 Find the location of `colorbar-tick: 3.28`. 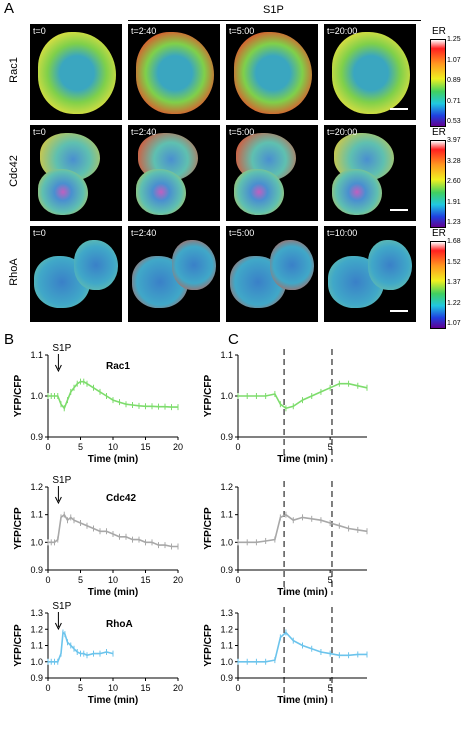

colorbar-tick: 3.28 is located at coordinates (454, 161).